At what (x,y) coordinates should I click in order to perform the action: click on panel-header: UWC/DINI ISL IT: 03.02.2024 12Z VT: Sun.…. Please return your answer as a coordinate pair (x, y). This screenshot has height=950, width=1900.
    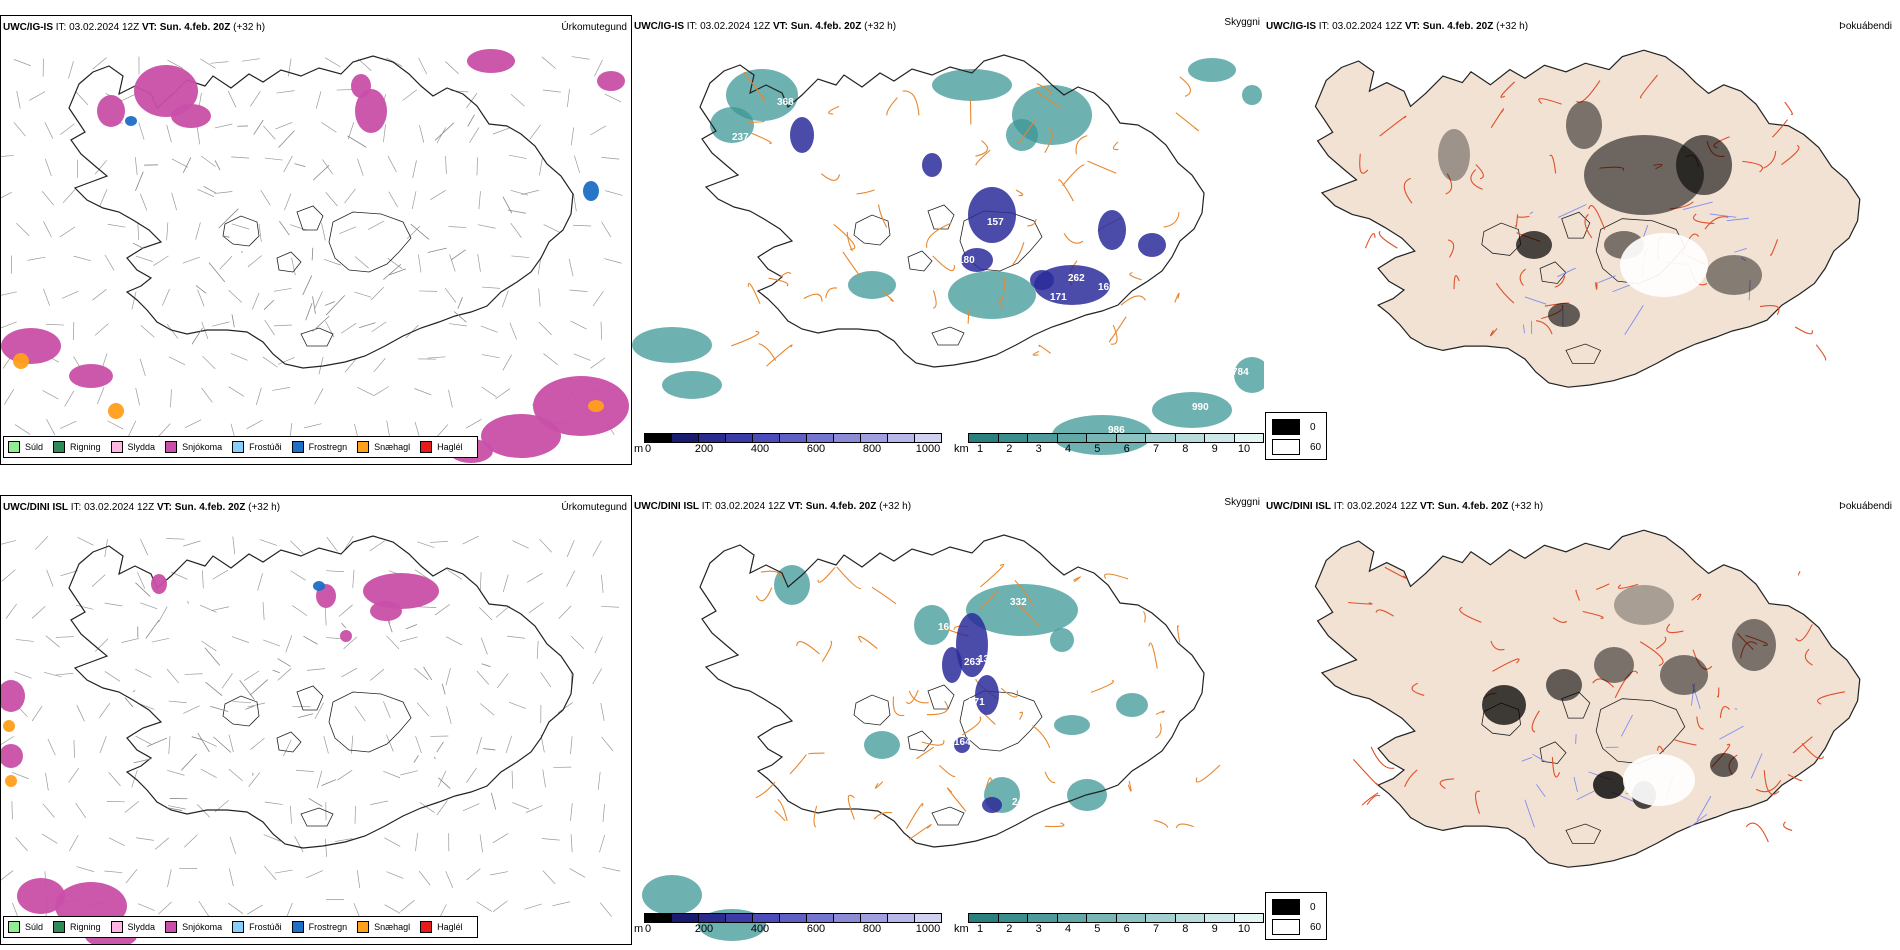
    Looking at the image, I should click on (773, 506).